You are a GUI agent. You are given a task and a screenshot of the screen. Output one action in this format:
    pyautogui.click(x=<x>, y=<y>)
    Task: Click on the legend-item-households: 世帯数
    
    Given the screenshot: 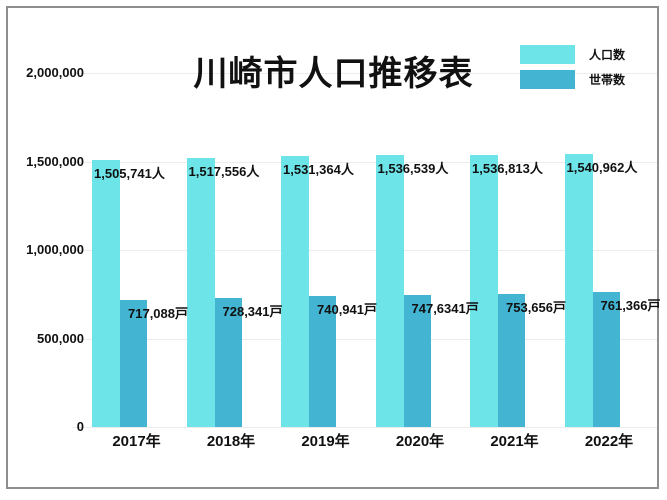 What is the action you would take?
    pyautogui.click(x=572, y=79)
    